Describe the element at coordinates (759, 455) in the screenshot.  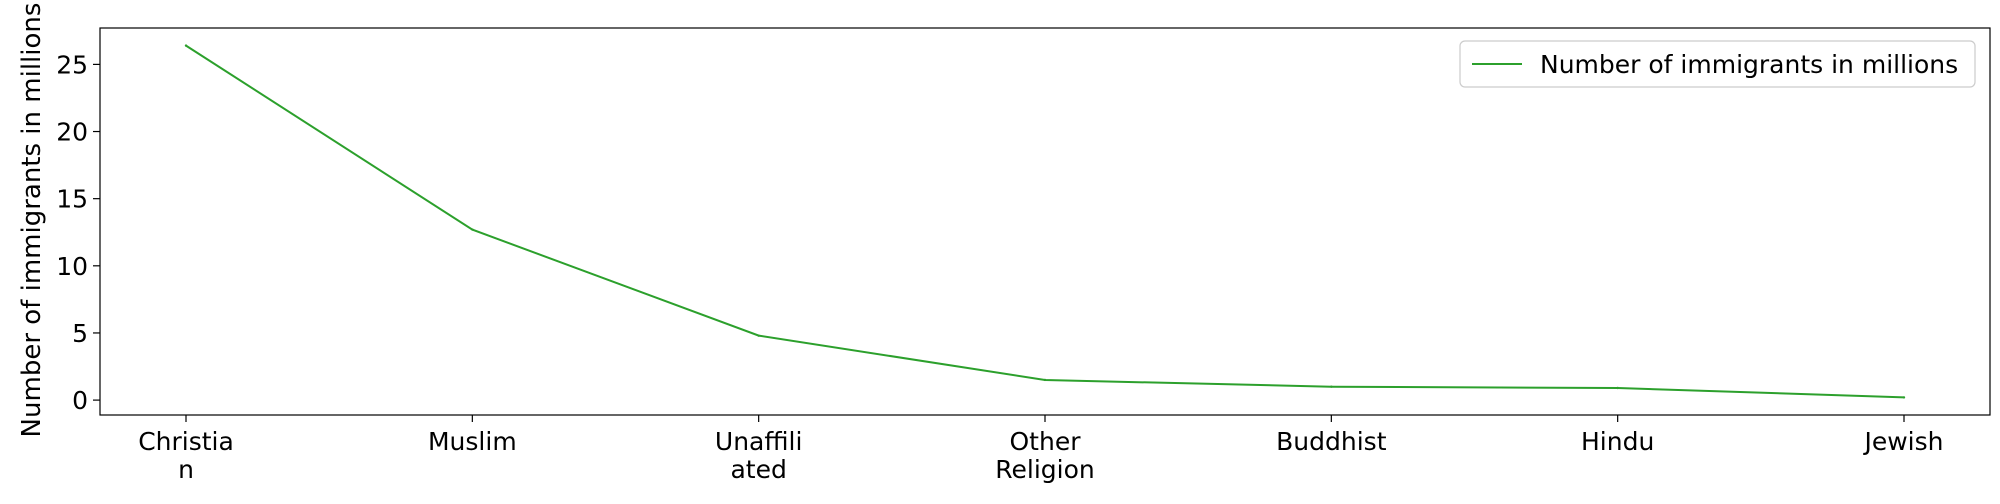
I see `x-tick-label: Unaffili ated` at that location.